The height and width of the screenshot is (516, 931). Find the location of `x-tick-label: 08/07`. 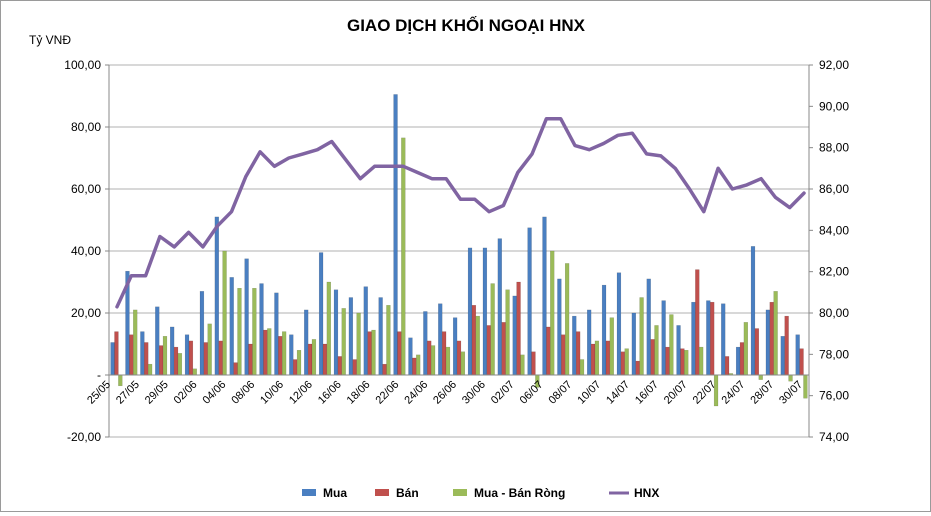

x-tick-label: 08/07 is located at coordinates (560, 393).